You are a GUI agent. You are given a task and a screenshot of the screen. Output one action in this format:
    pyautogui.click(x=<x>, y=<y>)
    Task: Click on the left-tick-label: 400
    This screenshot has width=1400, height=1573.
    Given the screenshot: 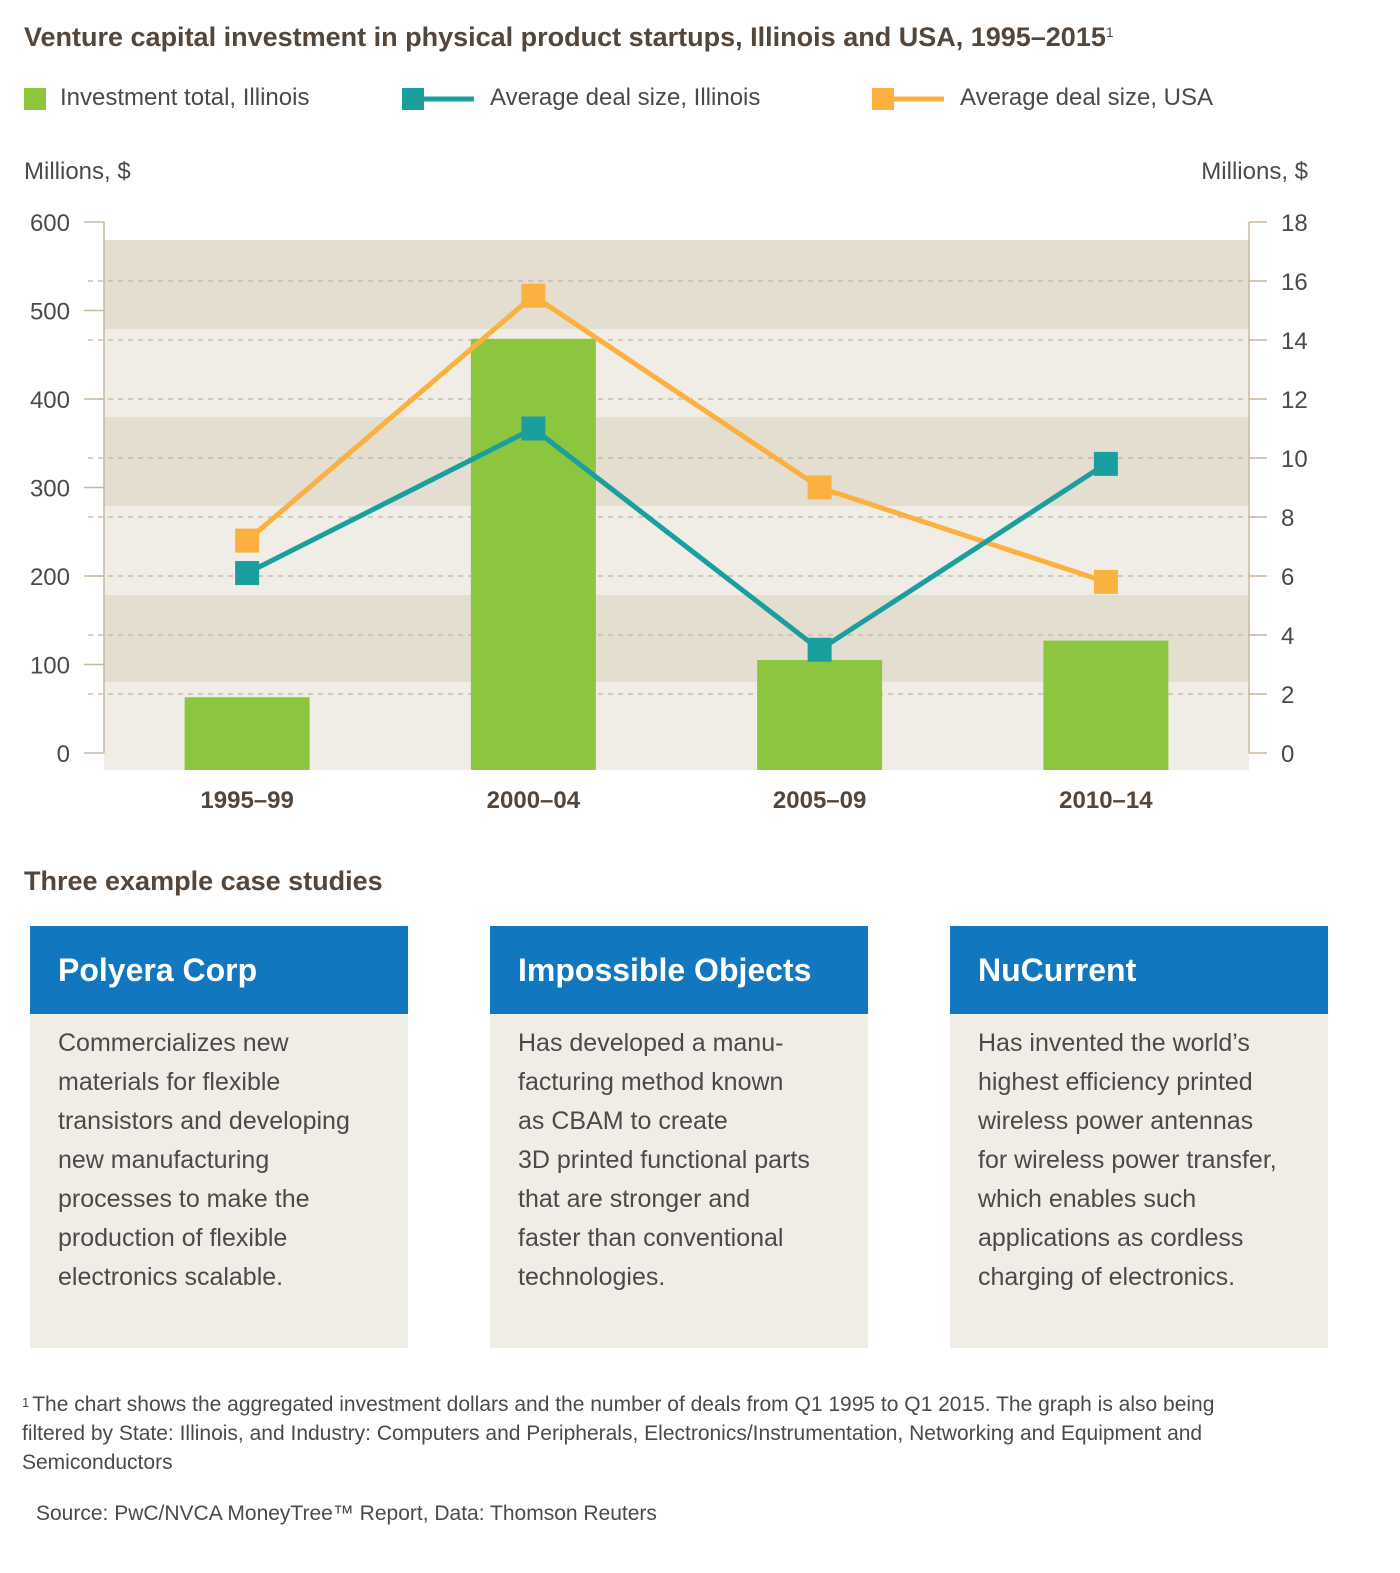 What is the action you would take?
    pyautogui.click(x=50, y=400)
    